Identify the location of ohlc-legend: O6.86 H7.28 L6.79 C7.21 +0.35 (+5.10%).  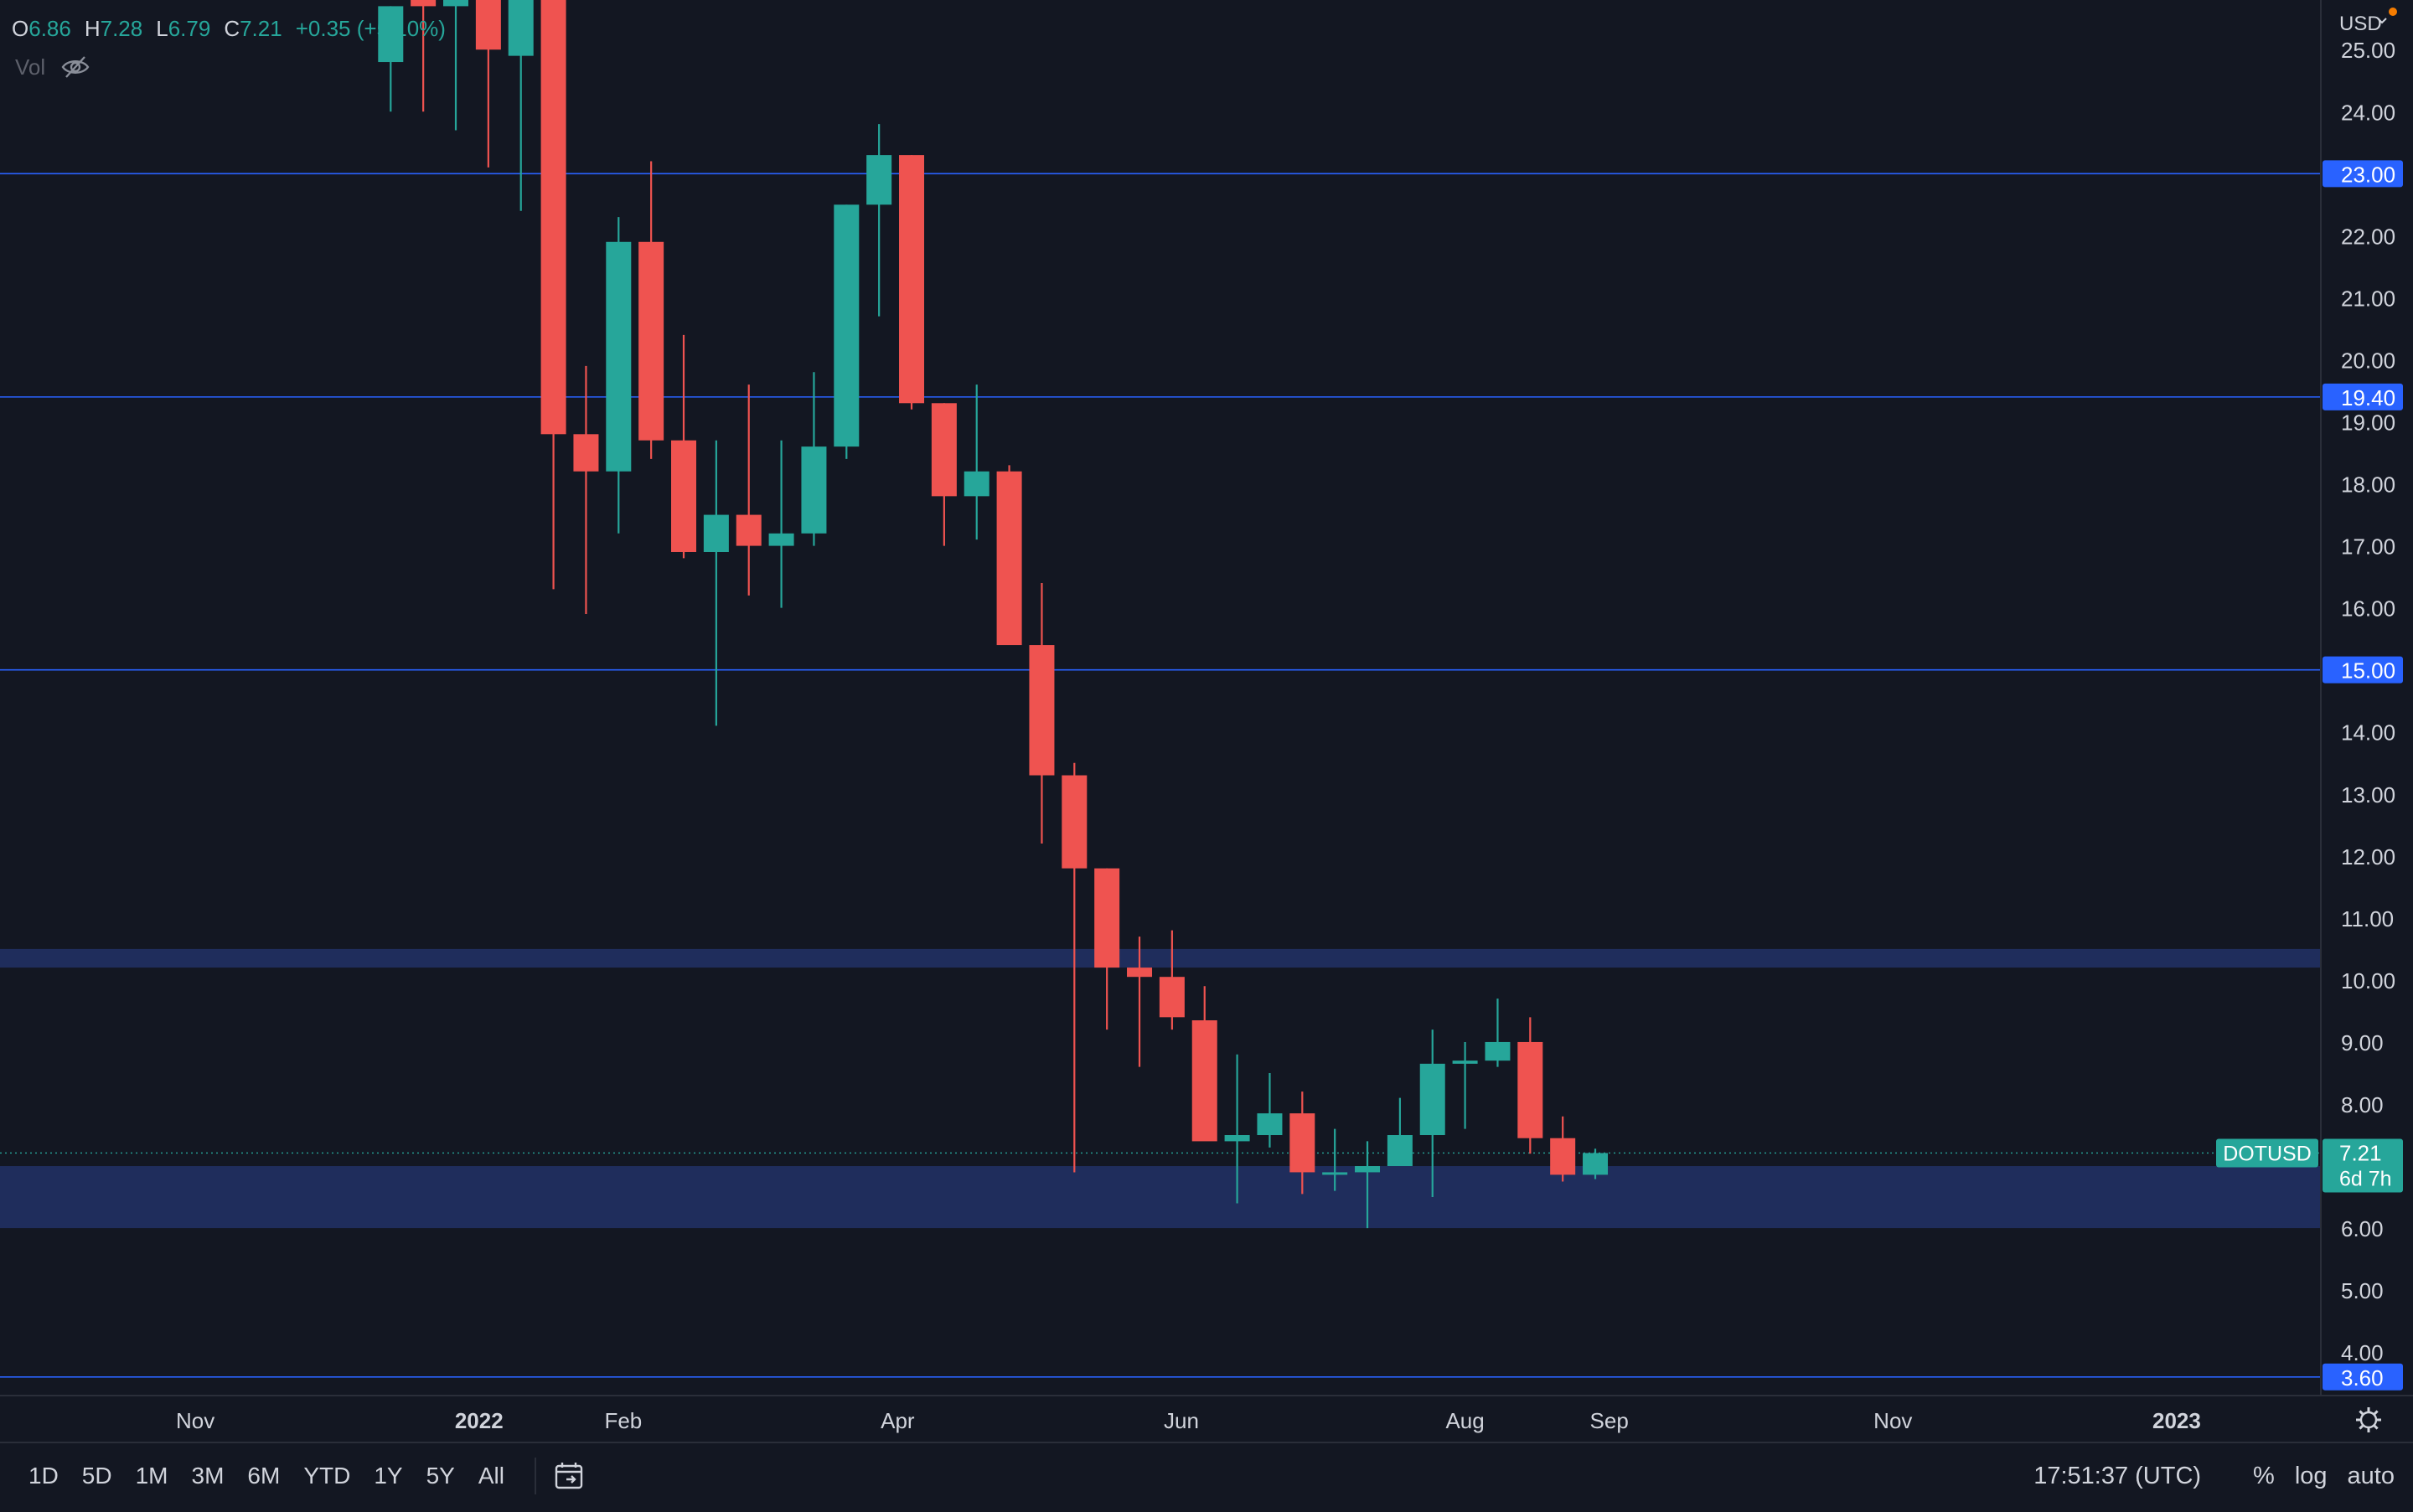
(229, 28).